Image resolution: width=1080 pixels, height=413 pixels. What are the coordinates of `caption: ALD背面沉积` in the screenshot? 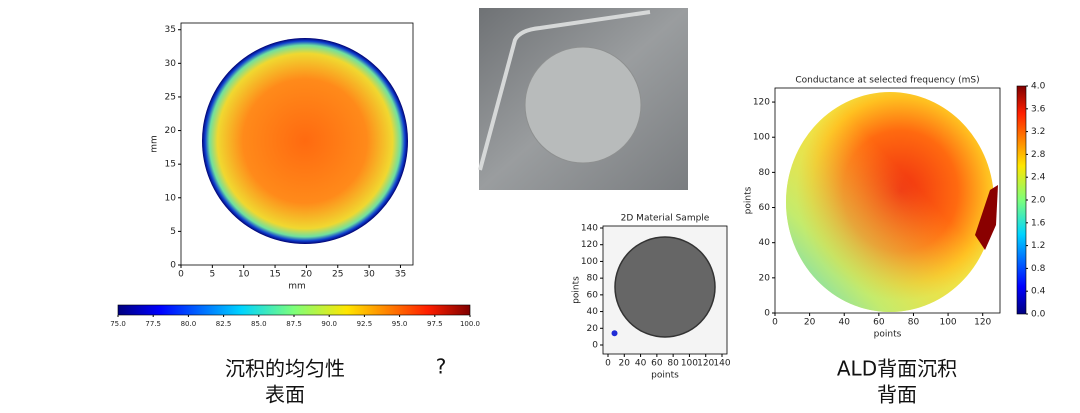 It's located at (897, 369).